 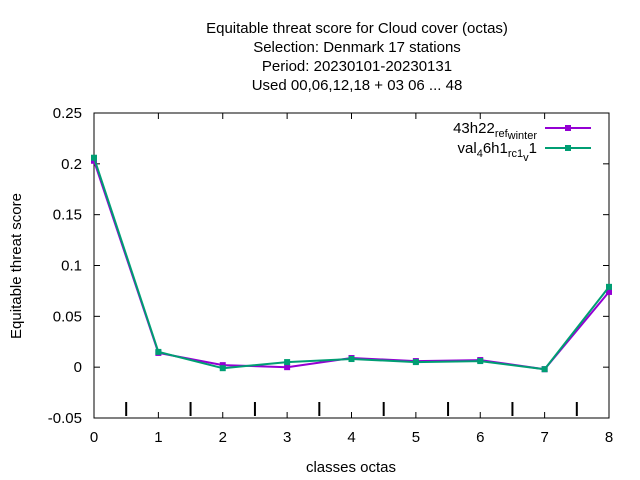 What do you see at coordinates (502, 134) in the screenshot?
I see `legend-1-part-2: ref` at bounding box center [502, 134].